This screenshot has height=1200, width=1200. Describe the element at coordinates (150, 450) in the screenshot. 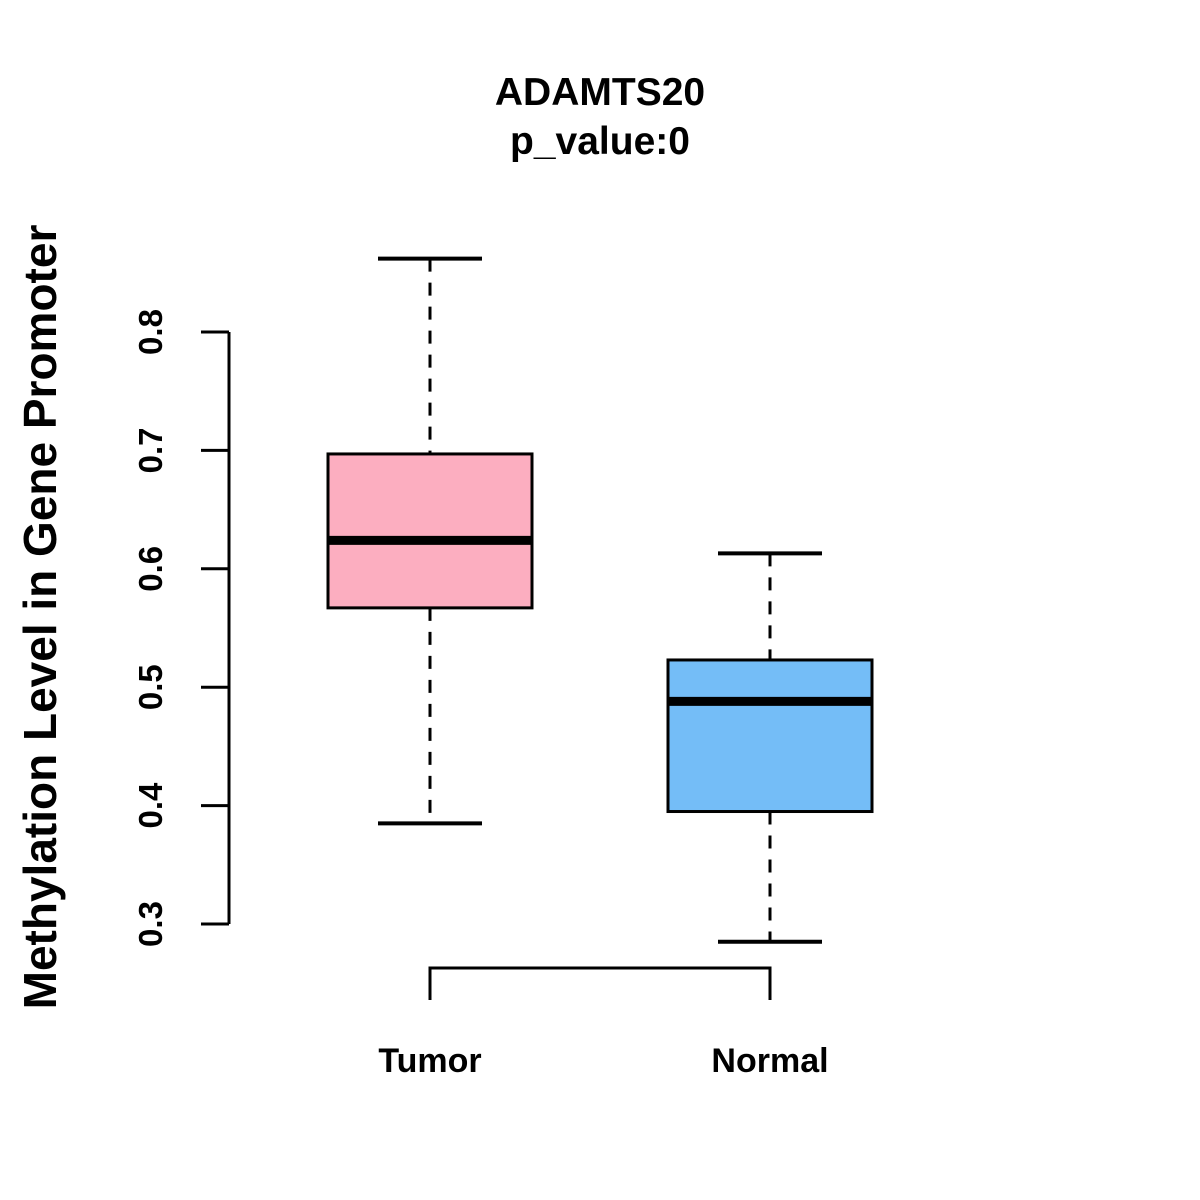

I see `y-axis-tick-label: 0.7` at that location.